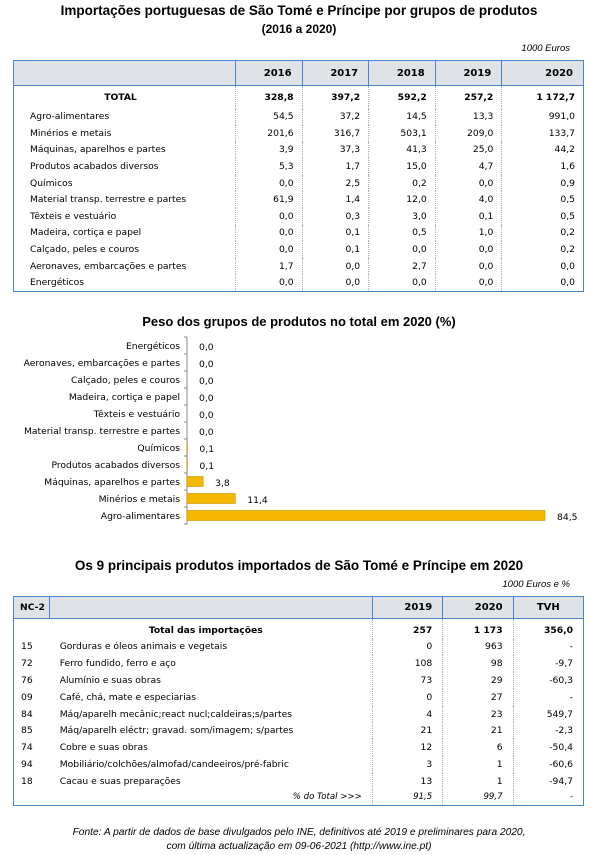 This screenshot has height=855, width=598. I want to click on product-label: Cobre e suas obras, so click(103, 748).